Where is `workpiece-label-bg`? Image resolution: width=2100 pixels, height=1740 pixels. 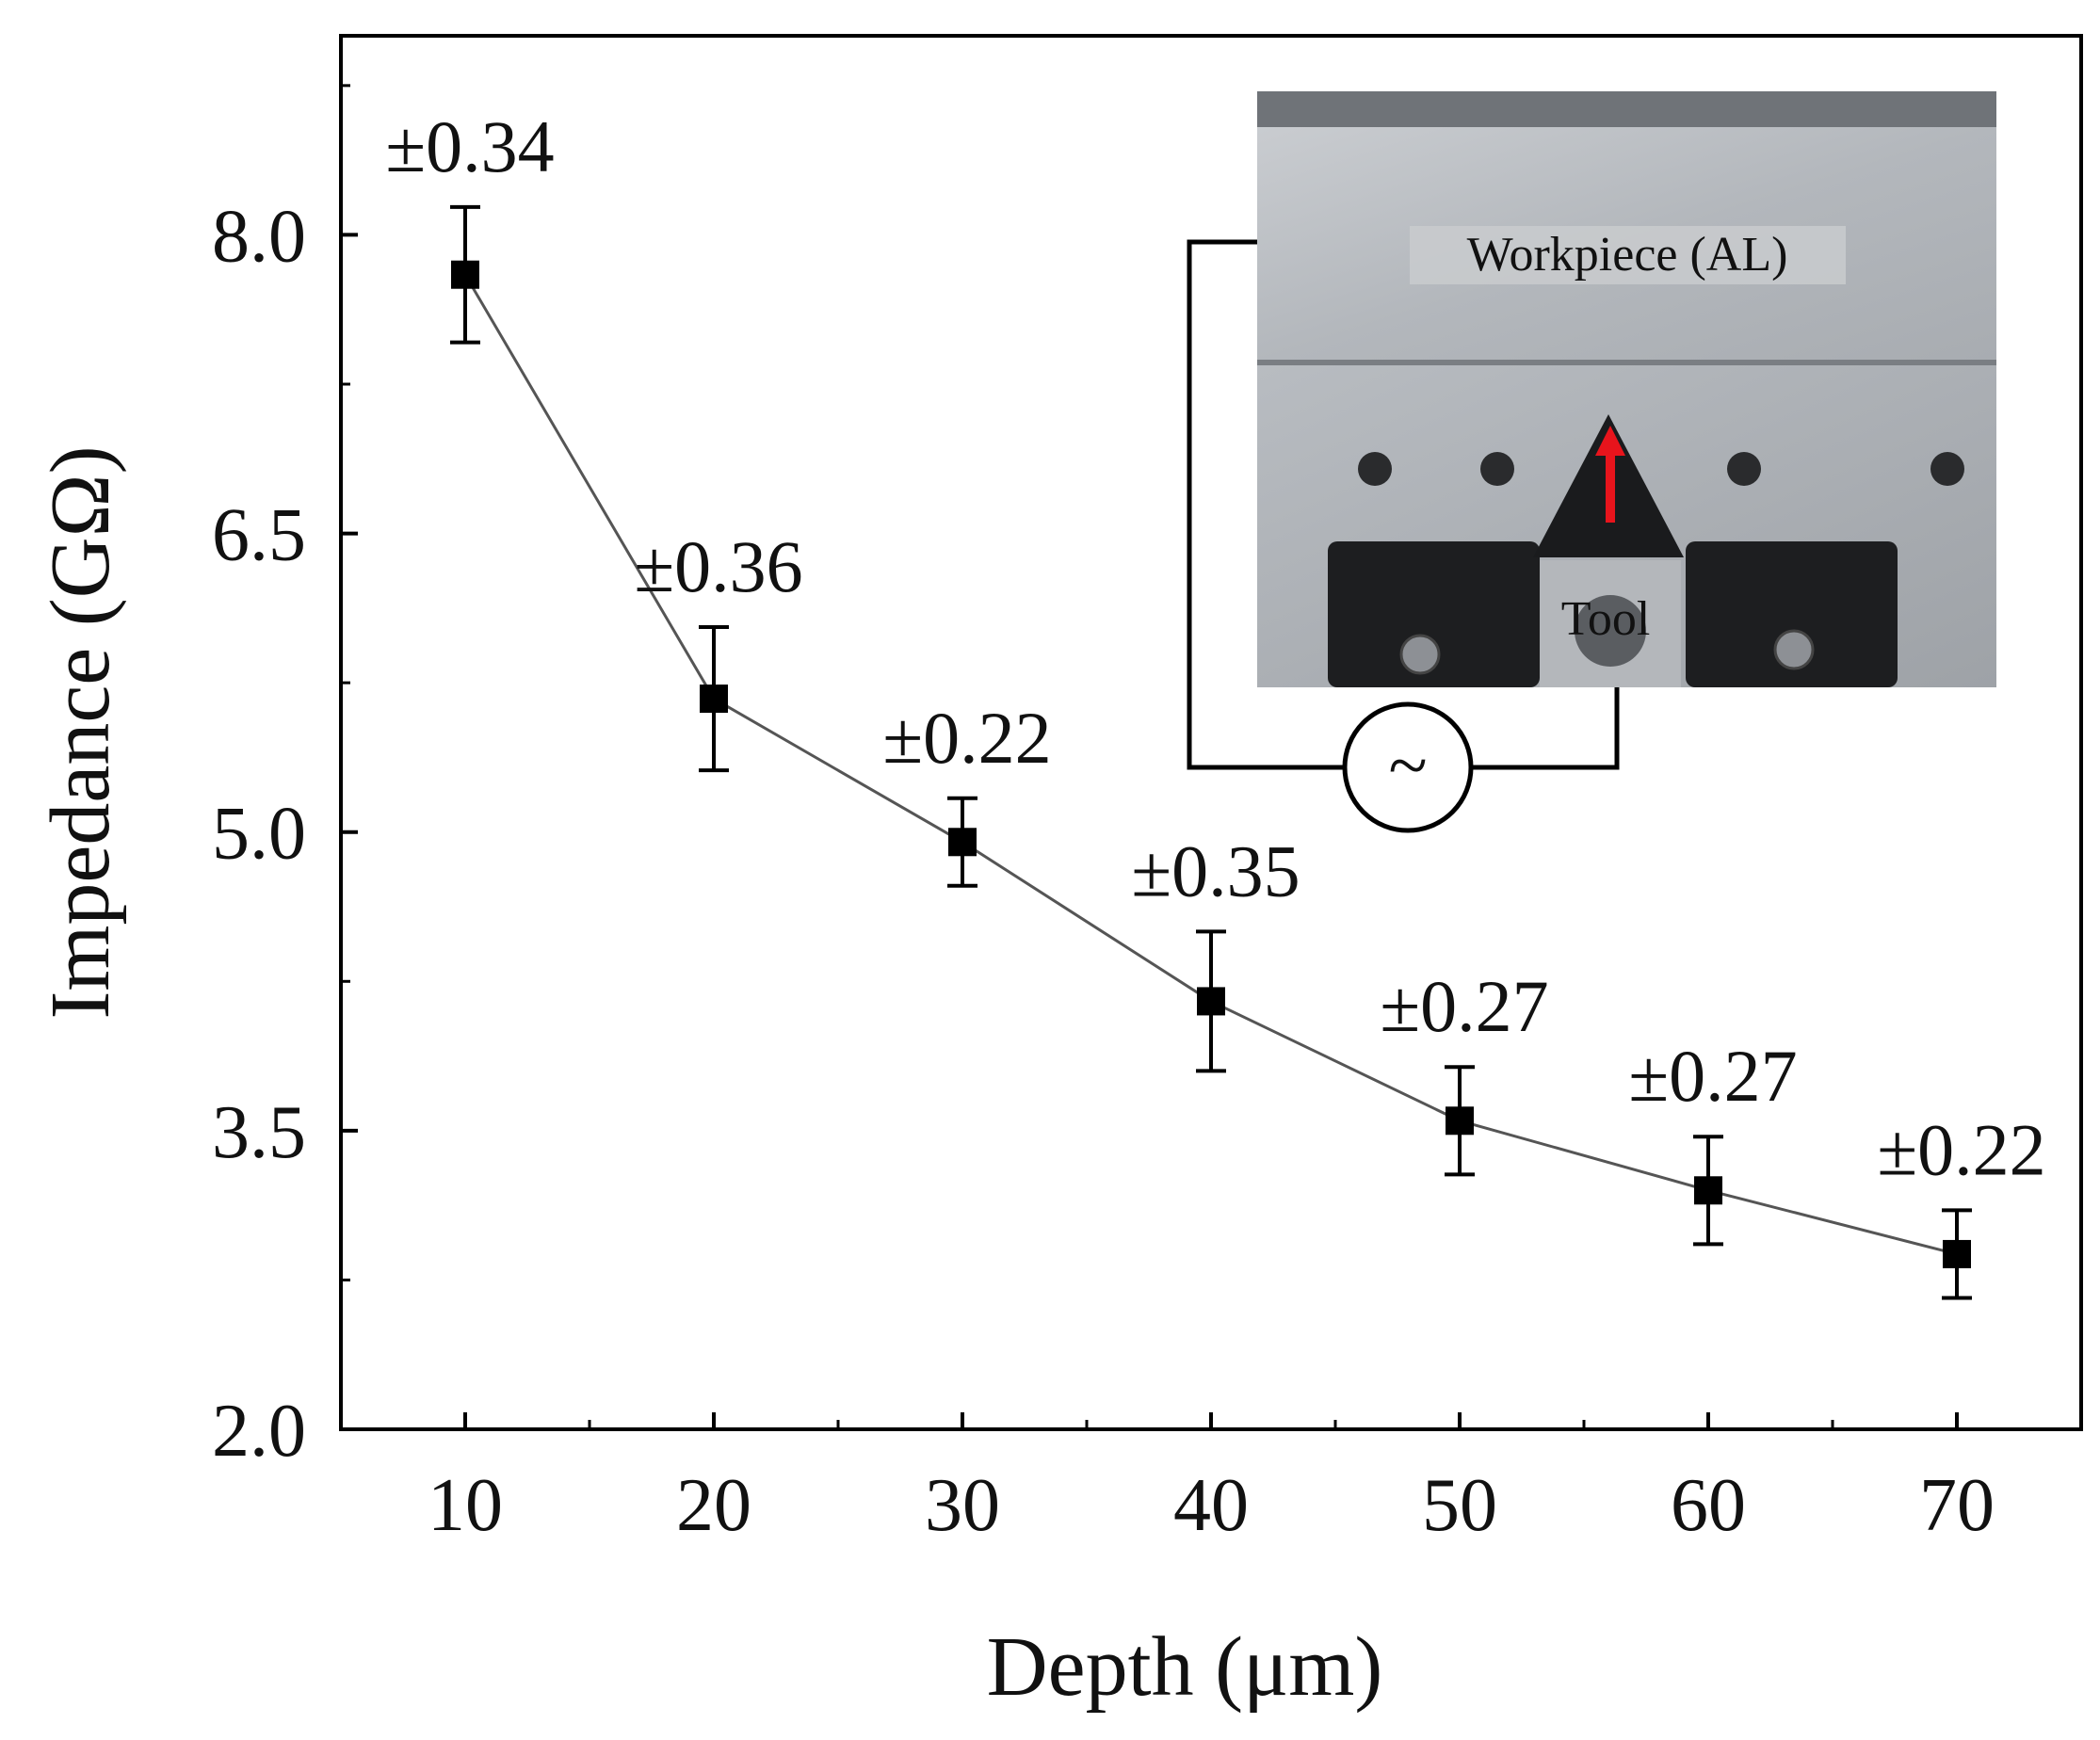 workpiece-label-bg is located at coordinates (1628, 255).